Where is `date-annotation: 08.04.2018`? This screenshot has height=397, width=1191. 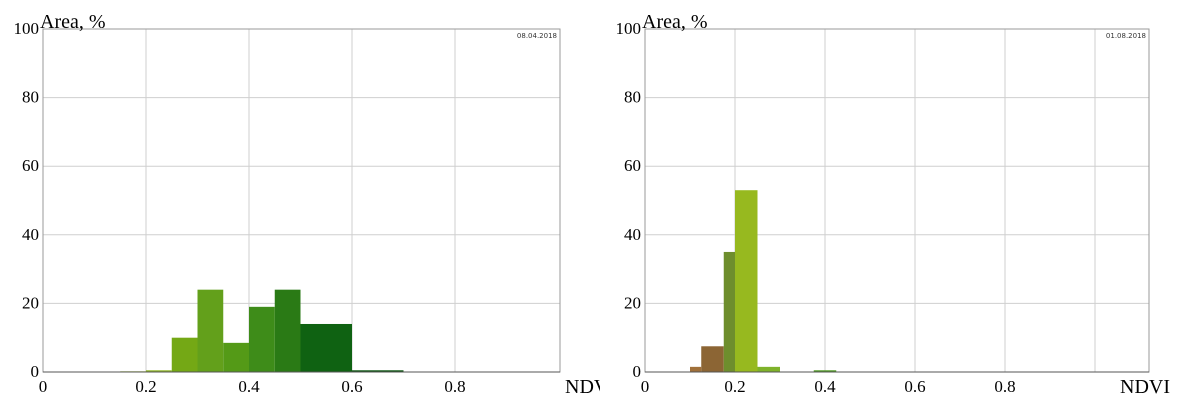 date-annotation: 08.04.2018 is located at coordinates (537, 36).